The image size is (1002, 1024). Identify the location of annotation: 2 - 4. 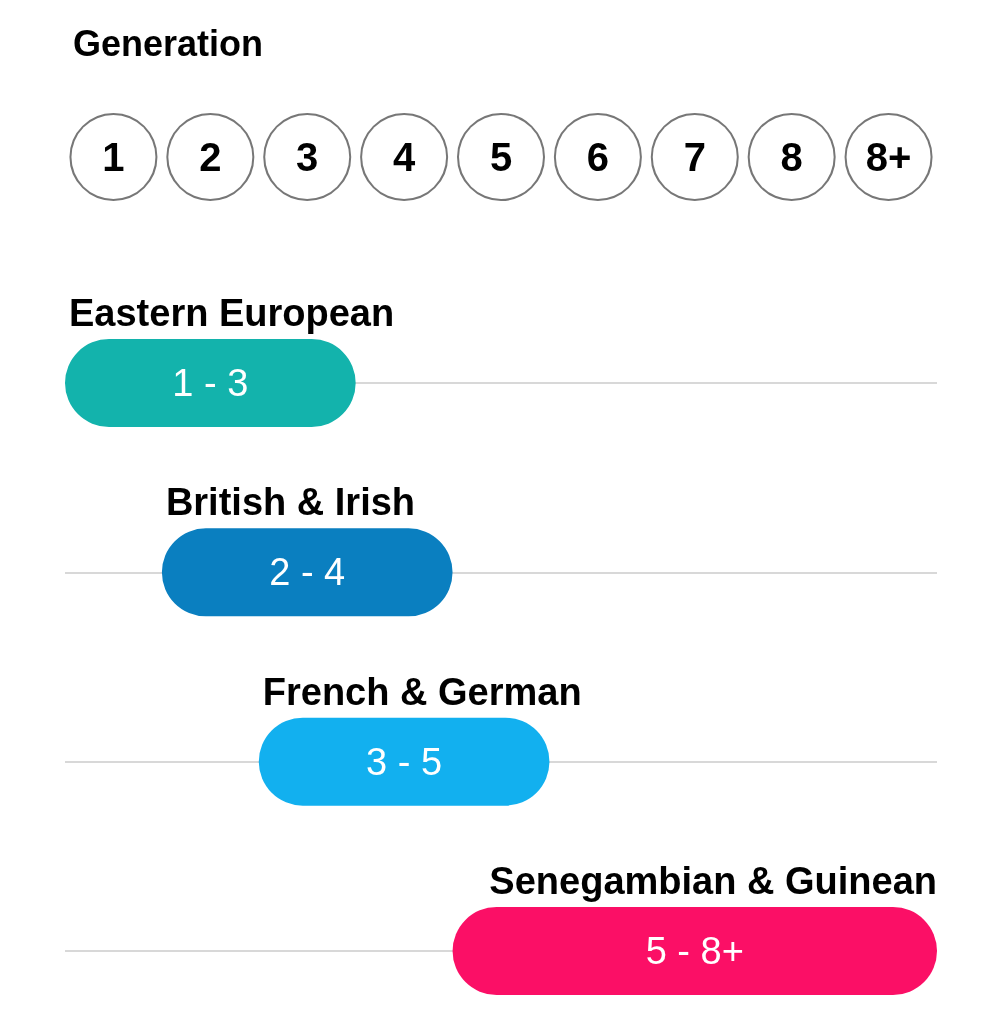
(307, 572).